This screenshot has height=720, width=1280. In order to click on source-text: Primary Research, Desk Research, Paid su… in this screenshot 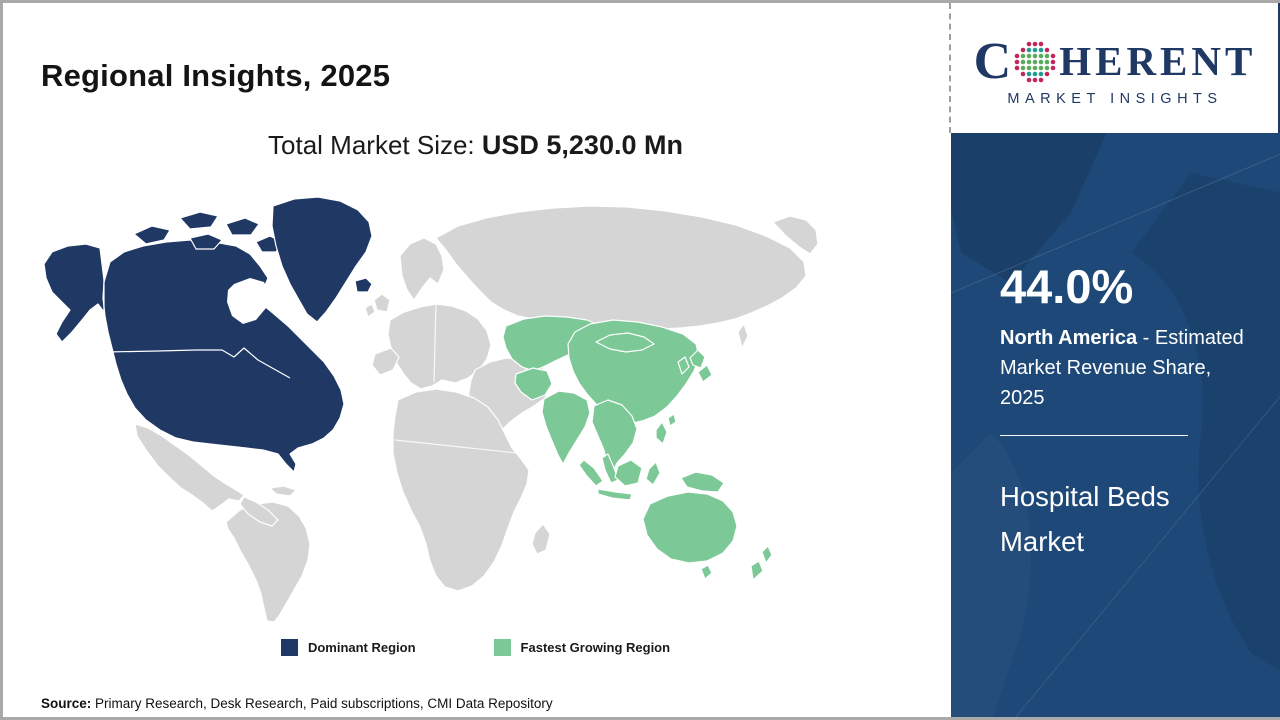, I will do `click(322, 703)`.